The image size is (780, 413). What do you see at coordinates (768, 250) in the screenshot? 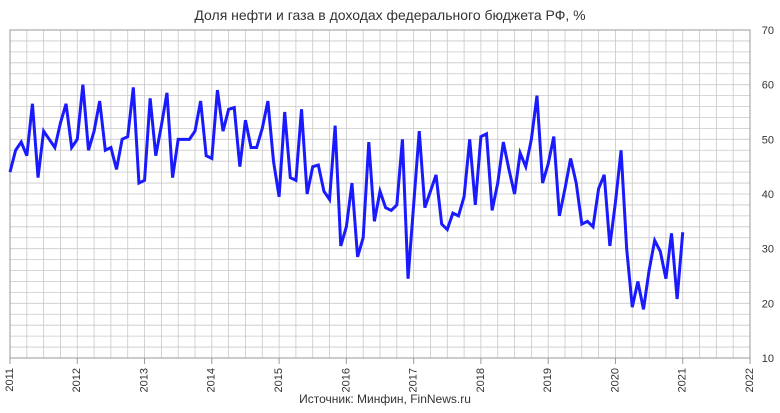
I see `y-tick-label: 30` at bounding box center [768, 250].